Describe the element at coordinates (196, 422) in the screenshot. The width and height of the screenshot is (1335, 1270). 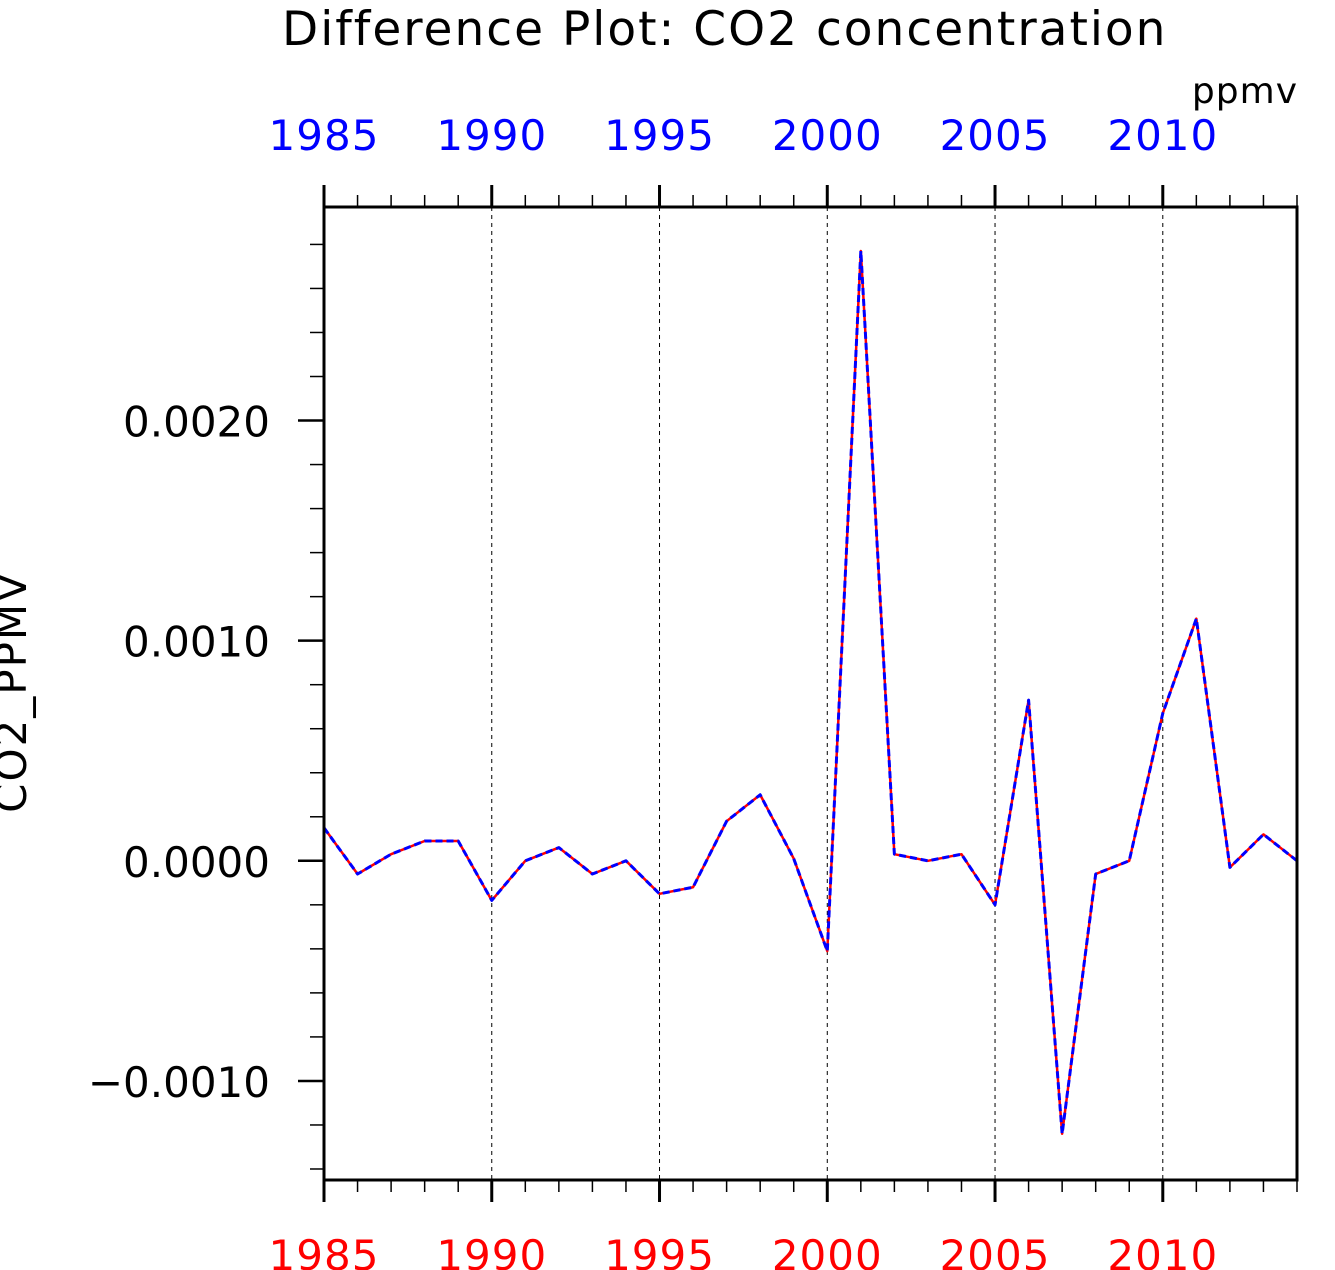
I see `y-tick-label: 0.0020` at that location.